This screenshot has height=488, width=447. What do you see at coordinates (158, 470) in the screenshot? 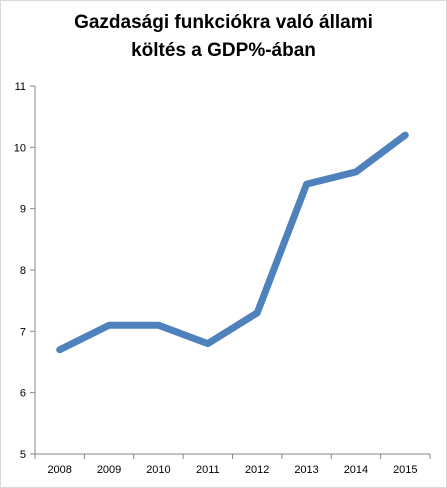
I see `x-tick-label: 2010` at bounding box center [158, 470].